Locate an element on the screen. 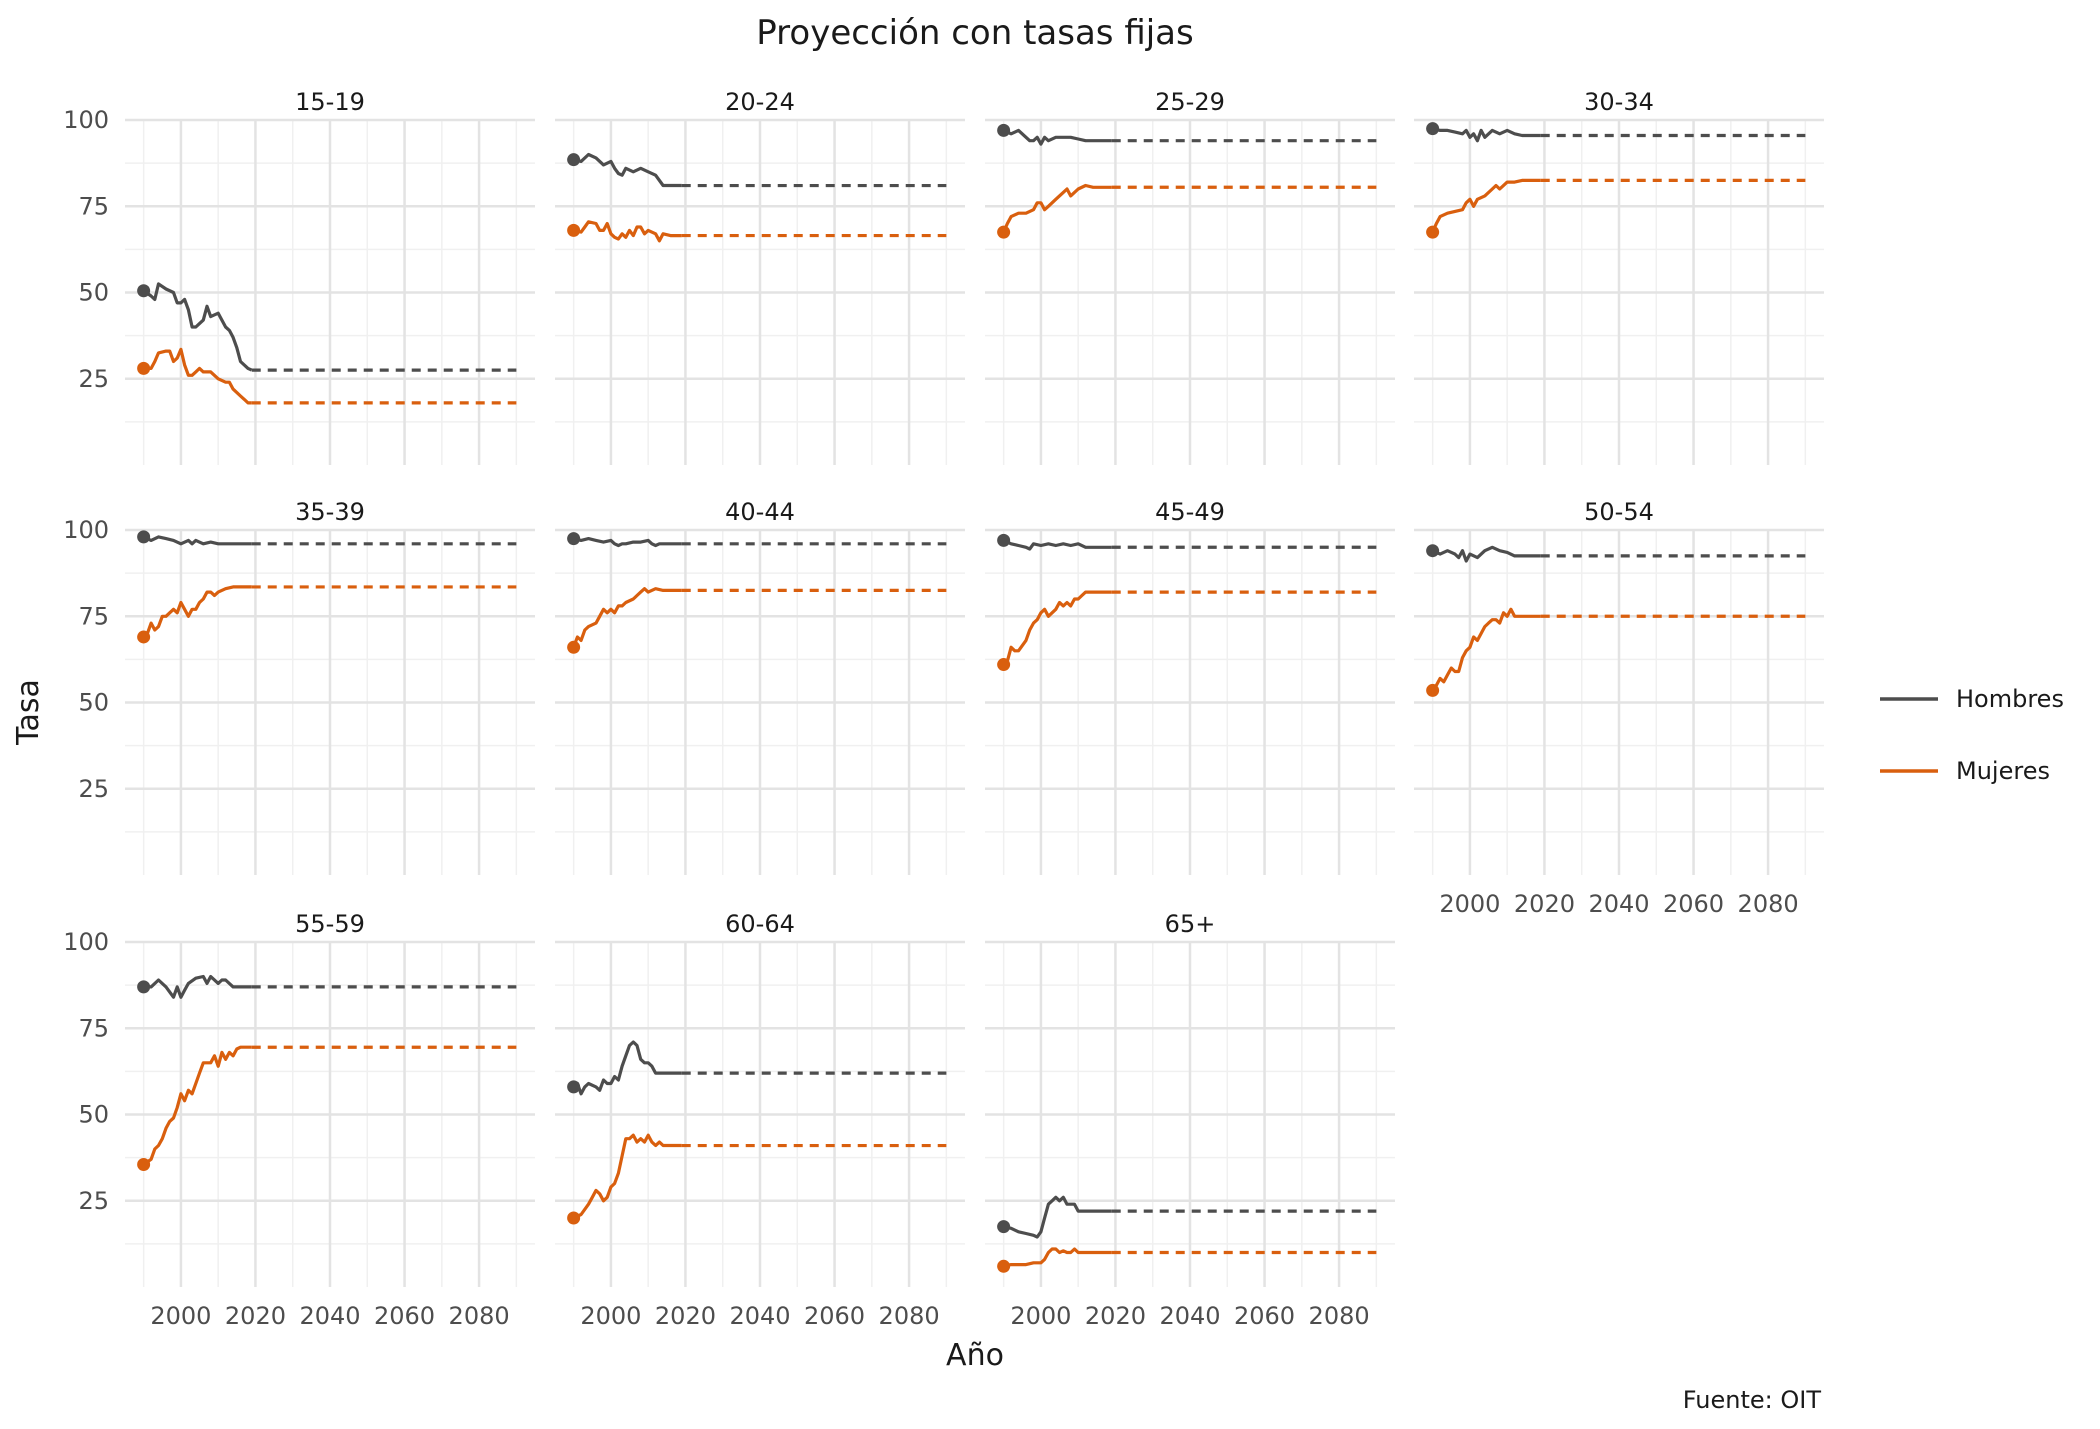 The image size is (2100, 1429). panel-title: 45-49 is located at coordinates (1190, 512).